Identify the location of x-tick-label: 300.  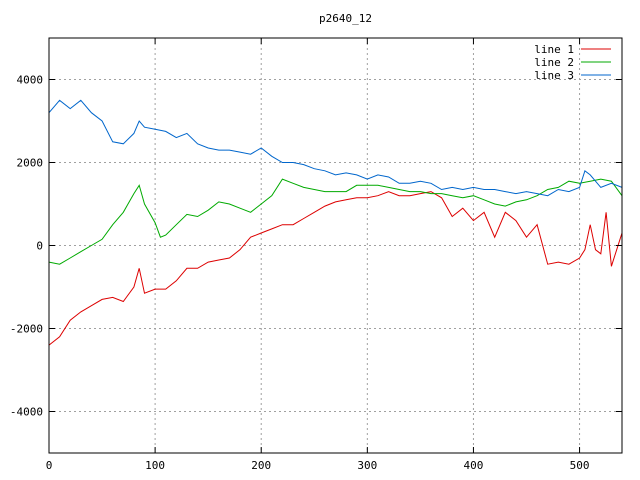
(367, 465).